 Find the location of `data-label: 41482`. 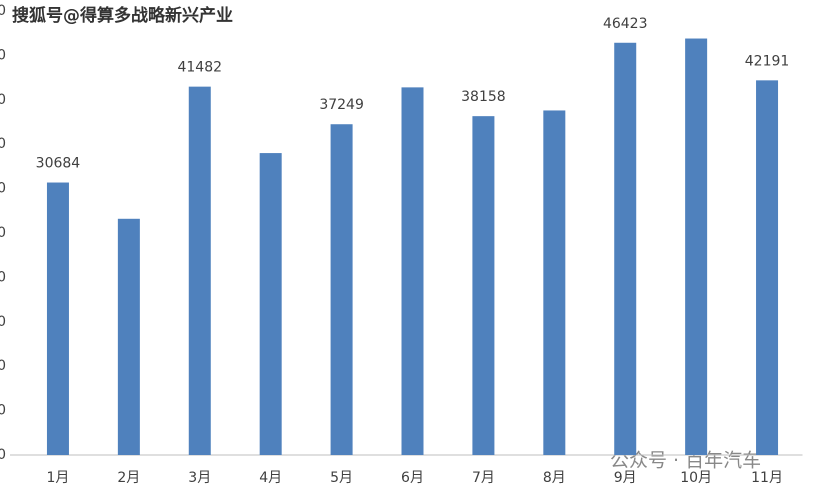

data-label: 41482 is located at coordinates (199, 68).